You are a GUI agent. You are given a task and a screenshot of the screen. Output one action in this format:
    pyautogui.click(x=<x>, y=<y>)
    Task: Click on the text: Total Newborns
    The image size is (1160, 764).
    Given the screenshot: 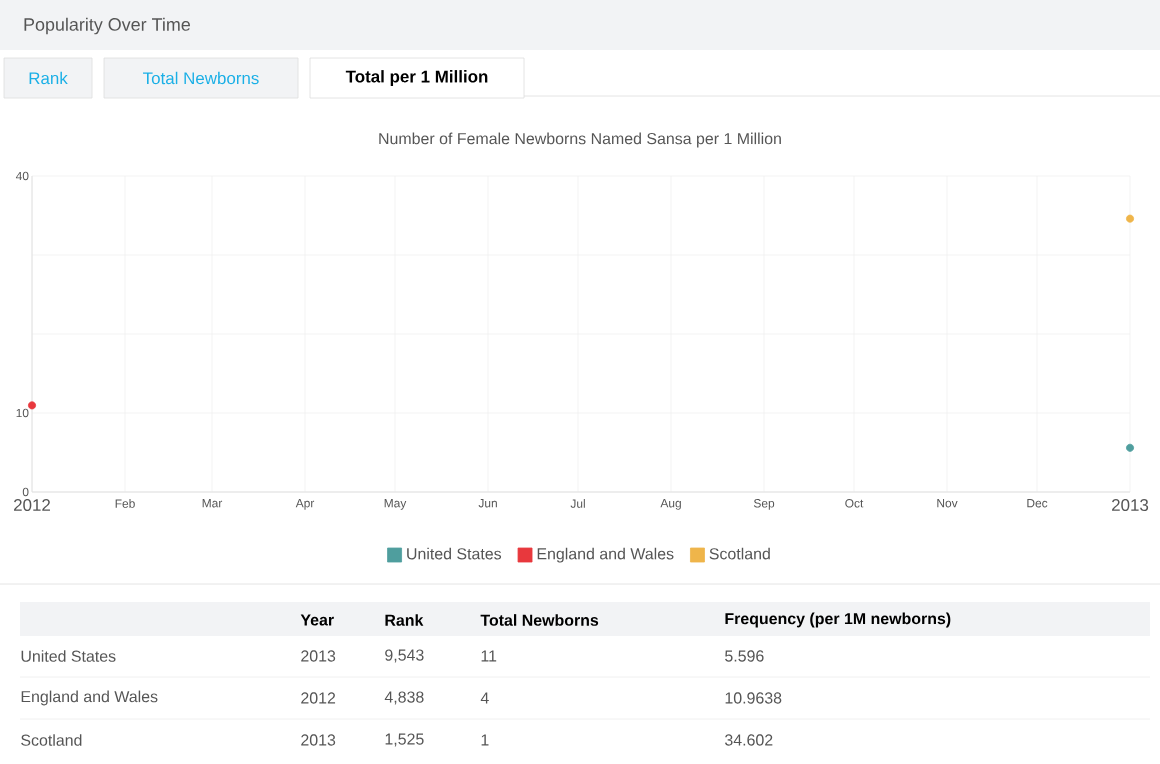 What is the action you would take?
    pyautogui.click(x=201, y=78)
    